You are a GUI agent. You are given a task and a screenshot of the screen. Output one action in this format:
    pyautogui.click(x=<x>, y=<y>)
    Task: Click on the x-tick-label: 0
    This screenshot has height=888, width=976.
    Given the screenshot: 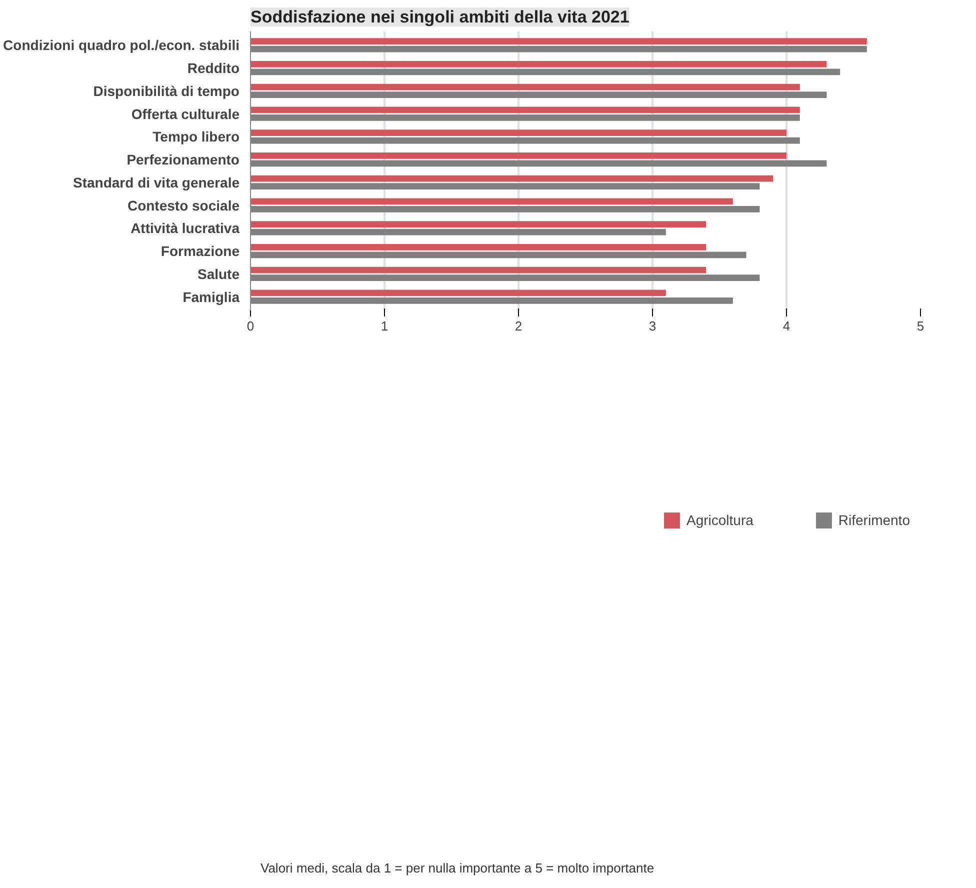 What is the action you would take?
    pyautogui.click(x=250, y=326)
    